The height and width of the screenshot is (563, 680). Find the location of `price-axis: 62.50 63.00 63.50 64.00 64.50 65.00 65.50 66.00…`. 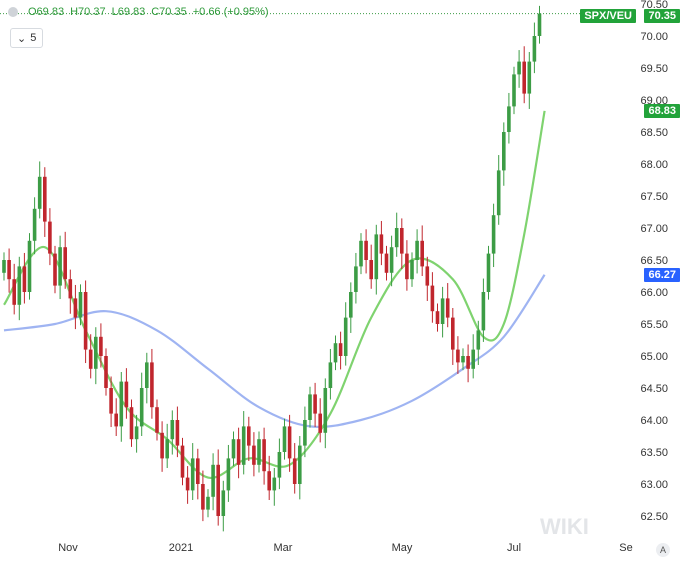

price-axis: 62.50 63.00 63.50 64.00 64.50 65.00 65.50 66.00… is located at coordinates (654, 261).